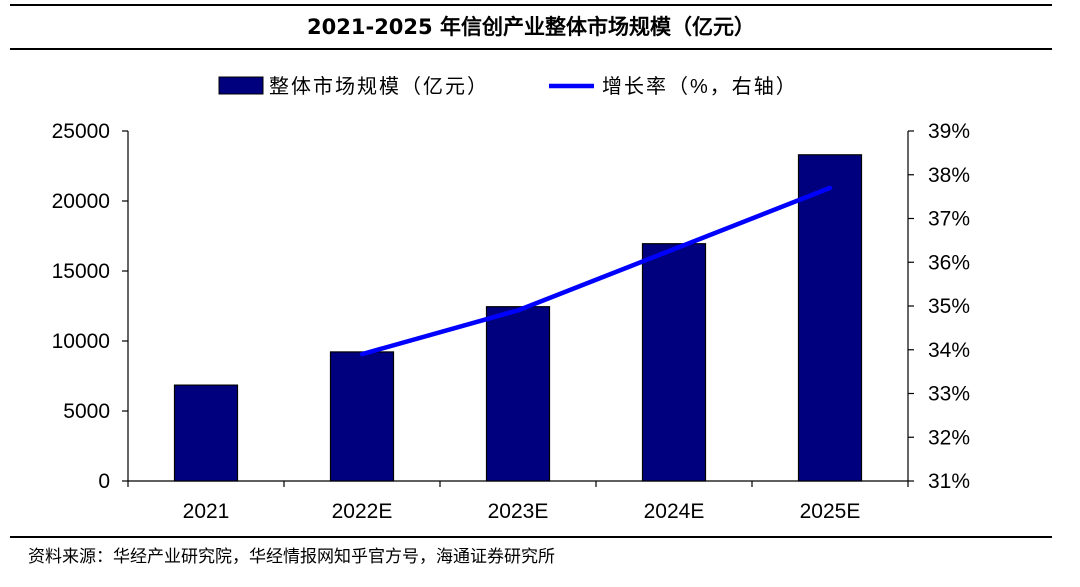 This screenshot has height=587, width=1080. Describe the element at coordinates (531, 5) in the screenshot. I see `top-rule` at that location.